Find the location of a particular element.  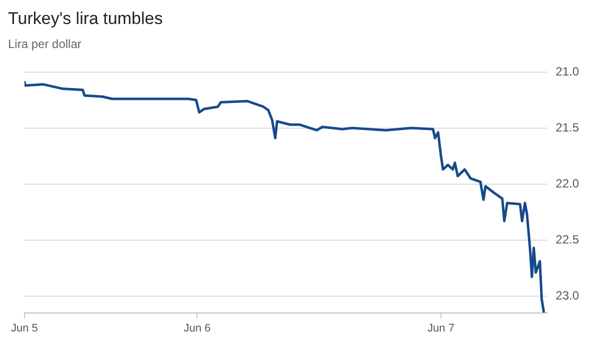

y-tick-label: 22.5 is located at coordinates (568, 239).